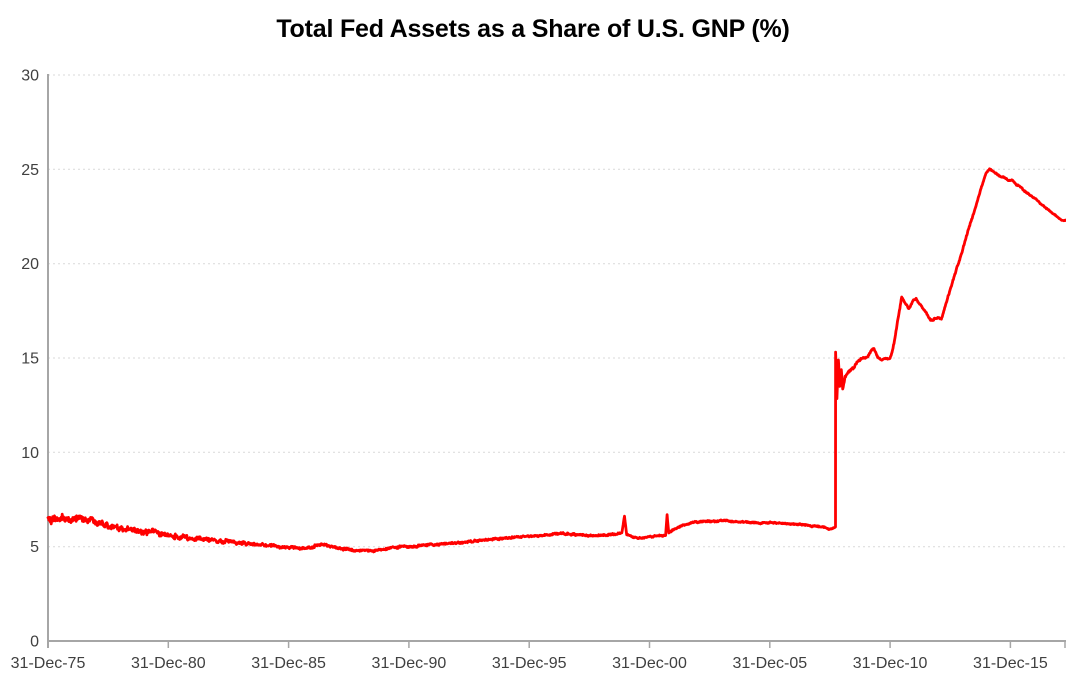  Describe the element at coordinates (30, 170) in the screenshot. I see `y-tick-label: 25` at that location.